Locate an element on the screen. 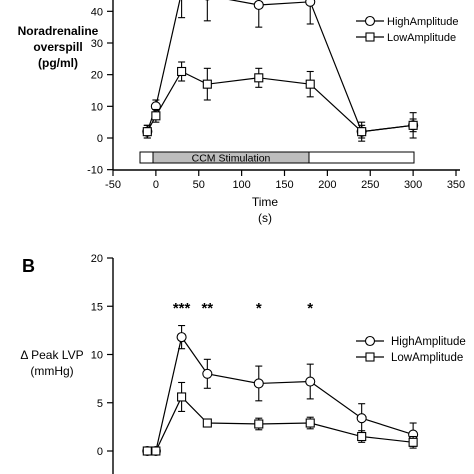  panel-a-xtick-label: 200 is located at coordinates (327, 185).